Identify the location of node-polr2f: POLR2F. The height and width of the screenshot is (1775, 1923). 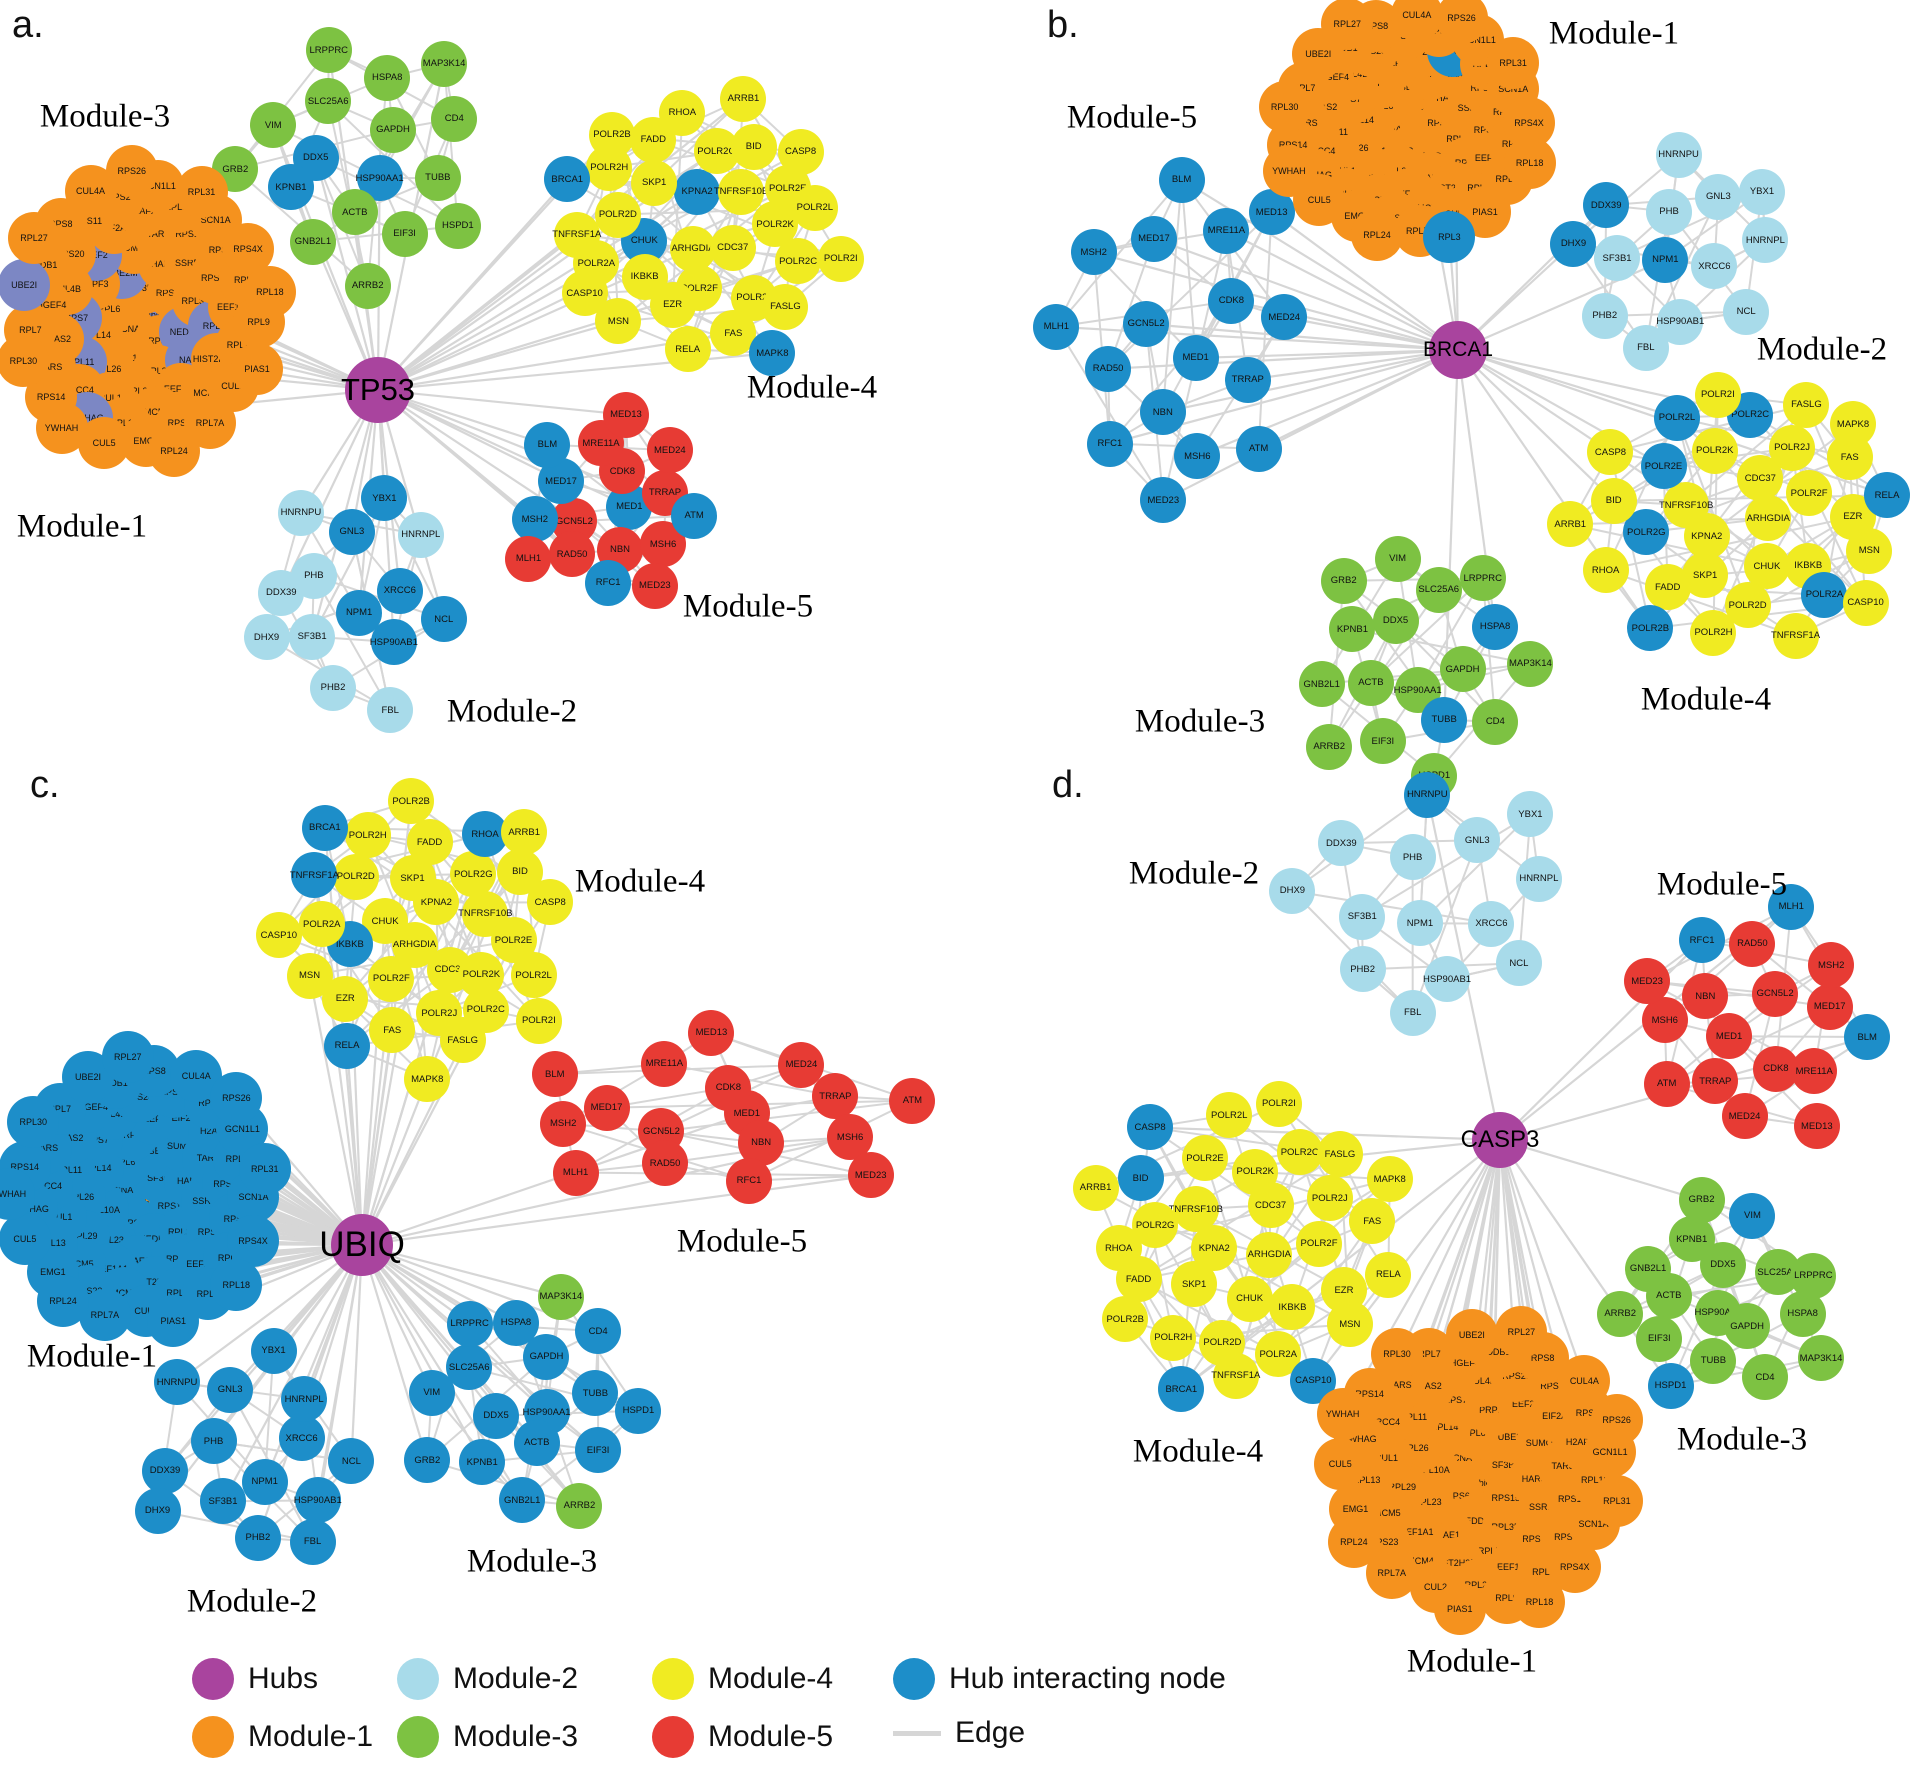
(1319, 1243).